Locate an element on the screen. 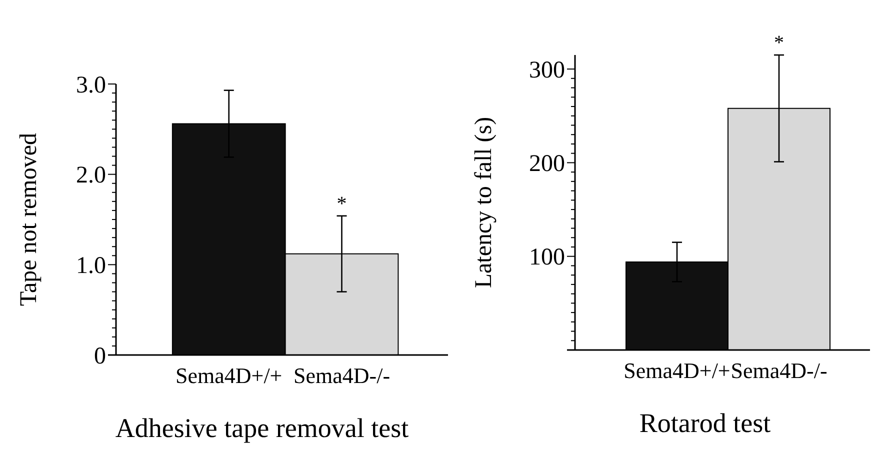  text: Adhesive tape removal test is located at coordinates (262, 428).